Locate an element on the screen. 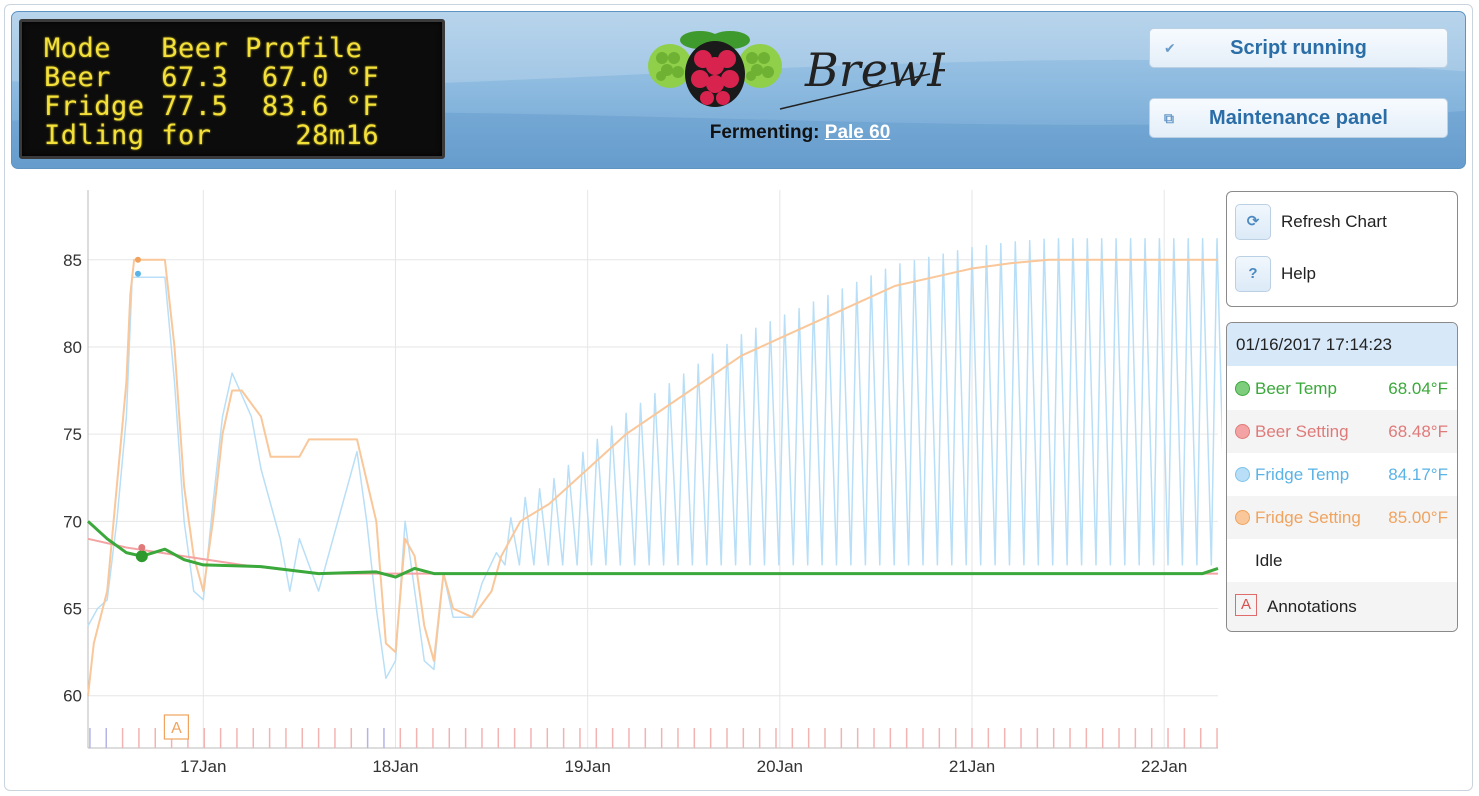  maintenance-panel-label: Maintenance panel is located at coordinates (1298, 118).